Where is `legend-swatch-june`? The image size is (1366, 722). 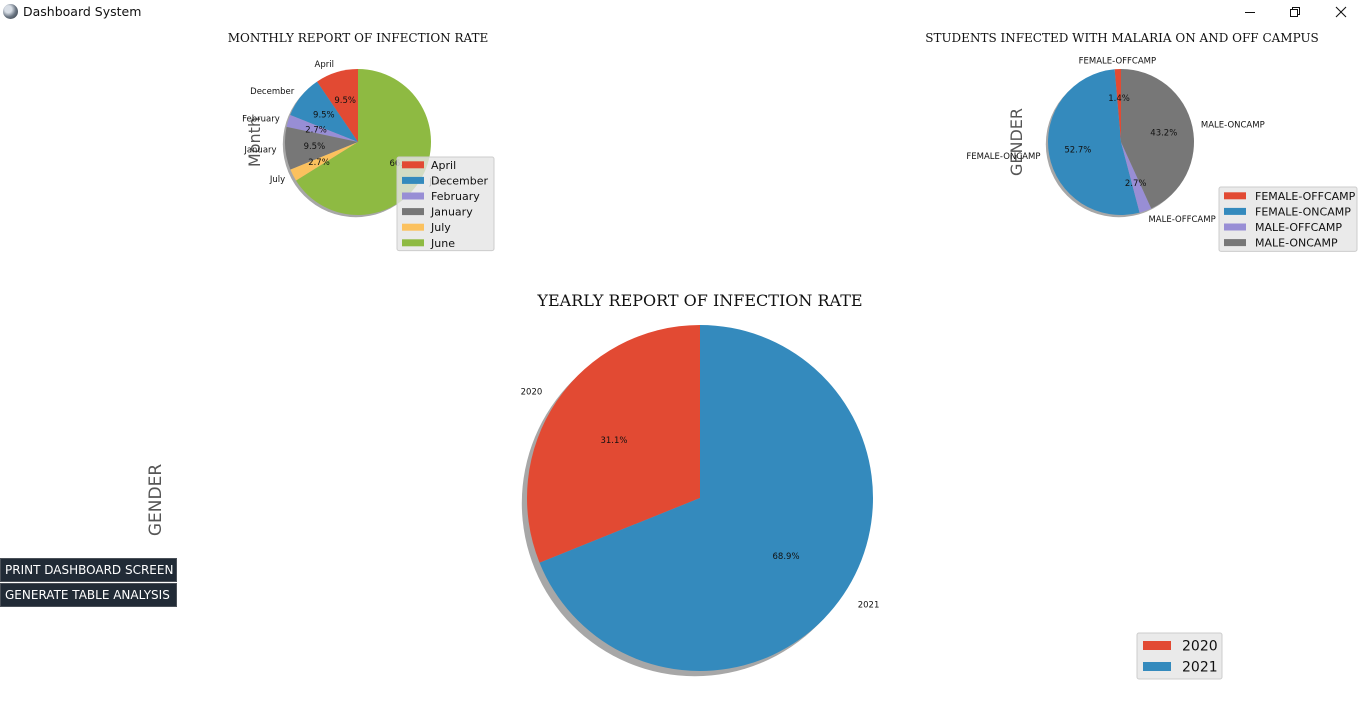 legend-swatch-june is located at coordinates (413, 243).